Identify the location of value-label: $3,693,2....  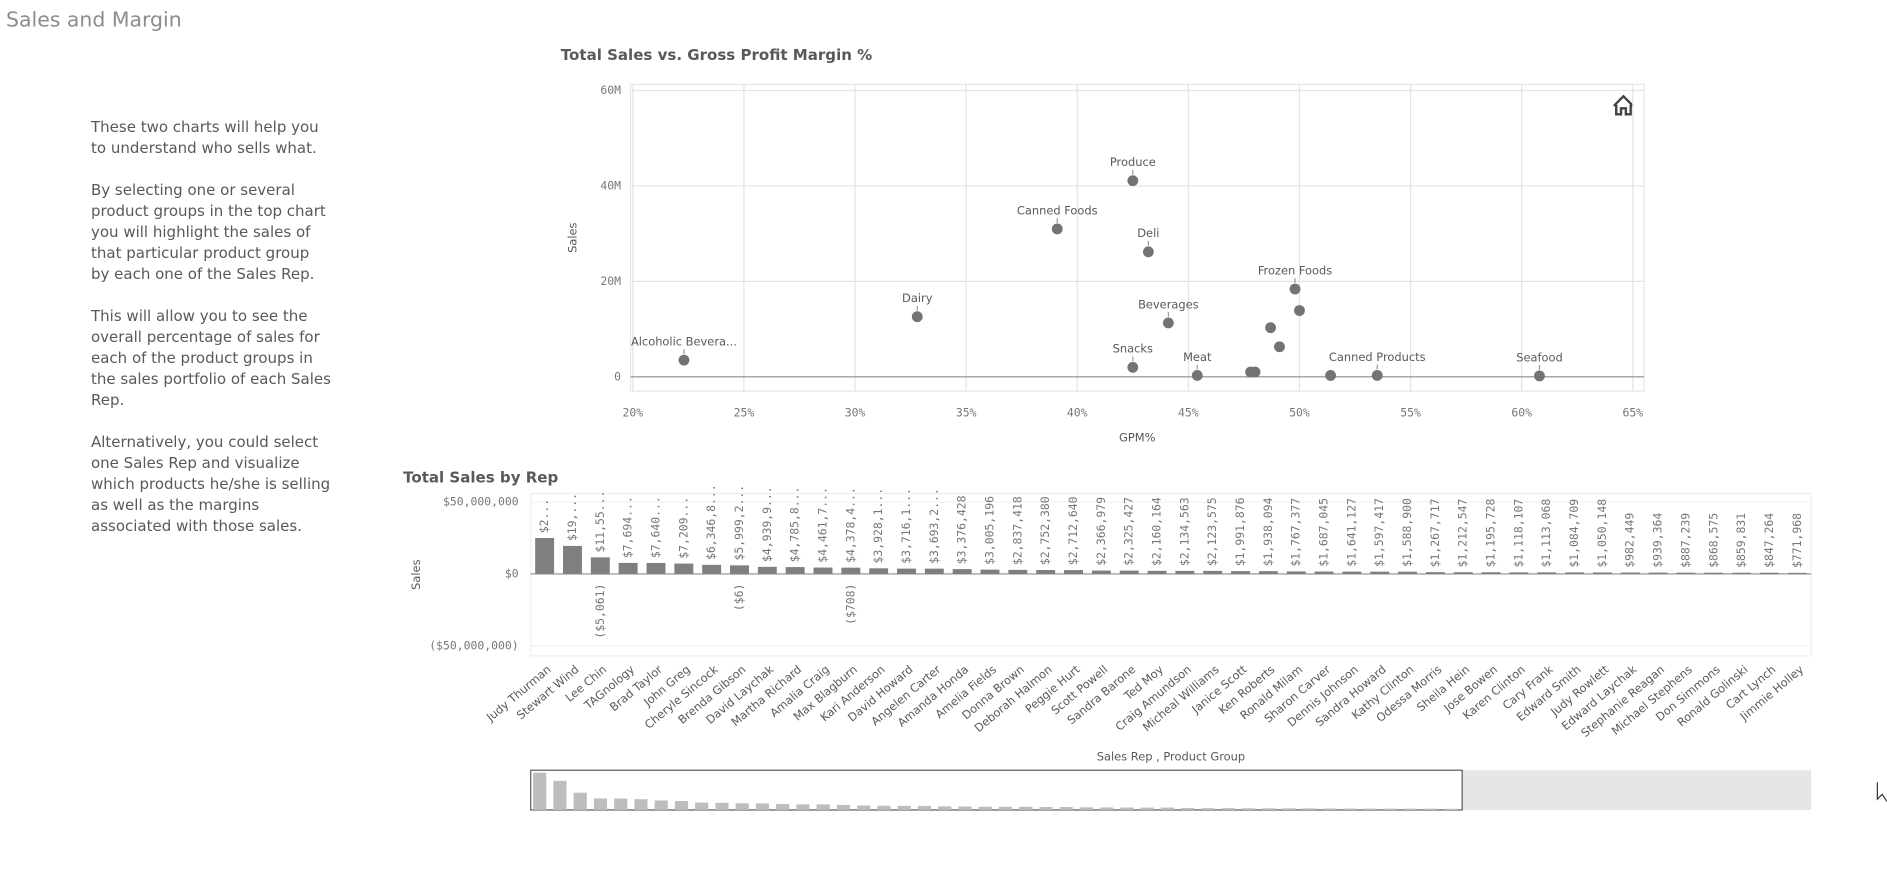
(934, 526).